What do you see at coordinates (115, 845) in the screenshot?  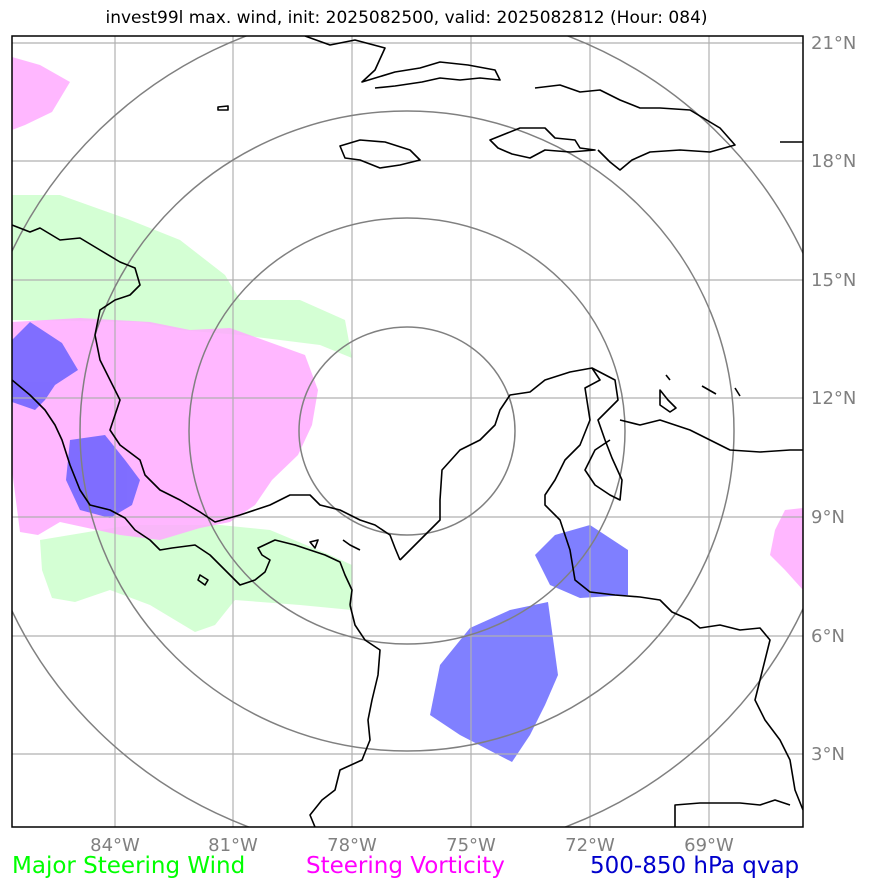 I see `lon-tick-84w: 84°W` at bounding box center [115, 845].